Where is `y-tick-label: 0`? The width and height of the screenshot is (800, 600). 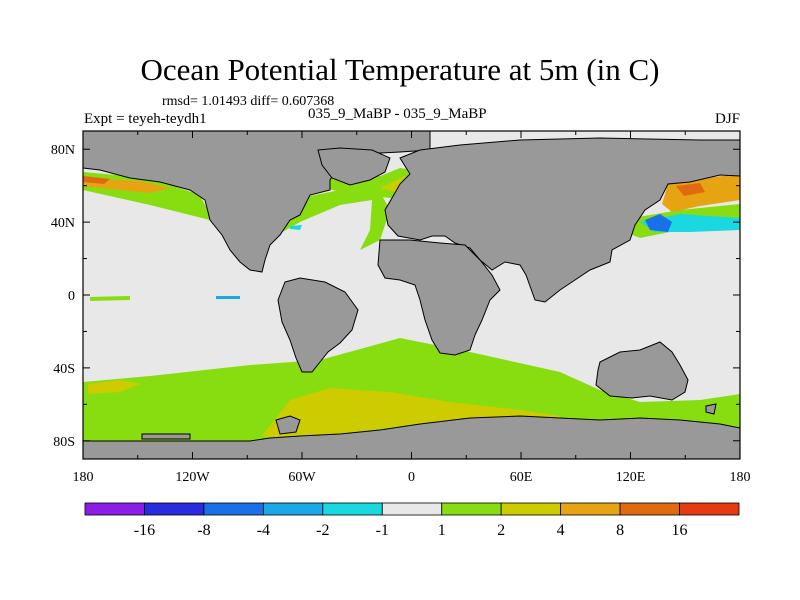 y-tick-label: 0 is located at coordinates (71, 296).